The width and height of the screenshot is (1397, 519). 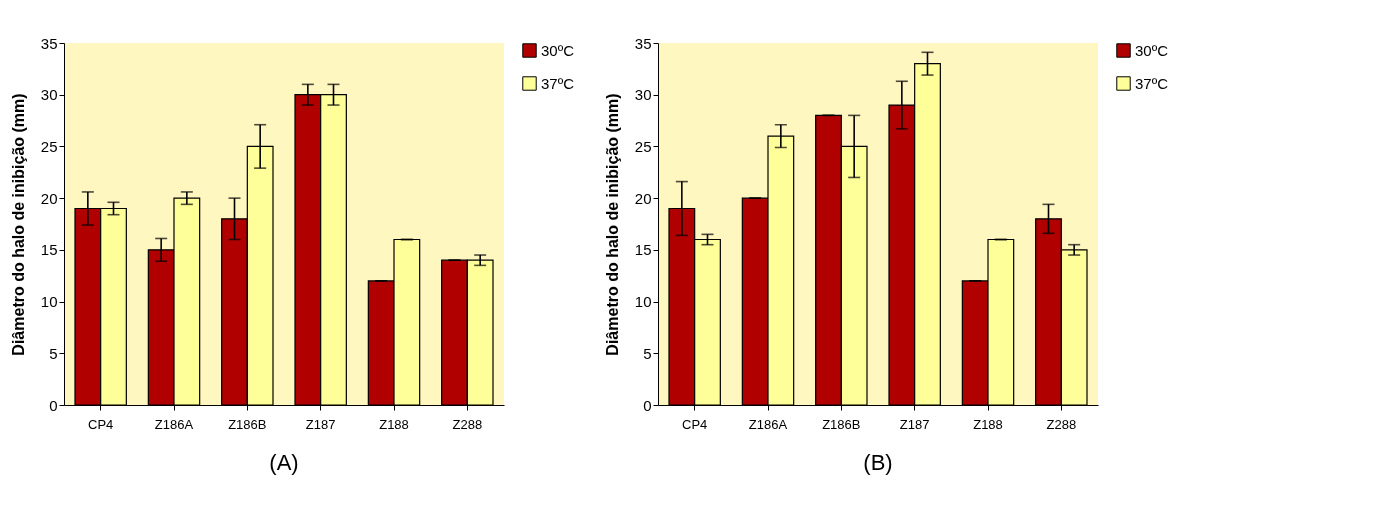 I want to click on text: (B), so click(x=878, y=462).